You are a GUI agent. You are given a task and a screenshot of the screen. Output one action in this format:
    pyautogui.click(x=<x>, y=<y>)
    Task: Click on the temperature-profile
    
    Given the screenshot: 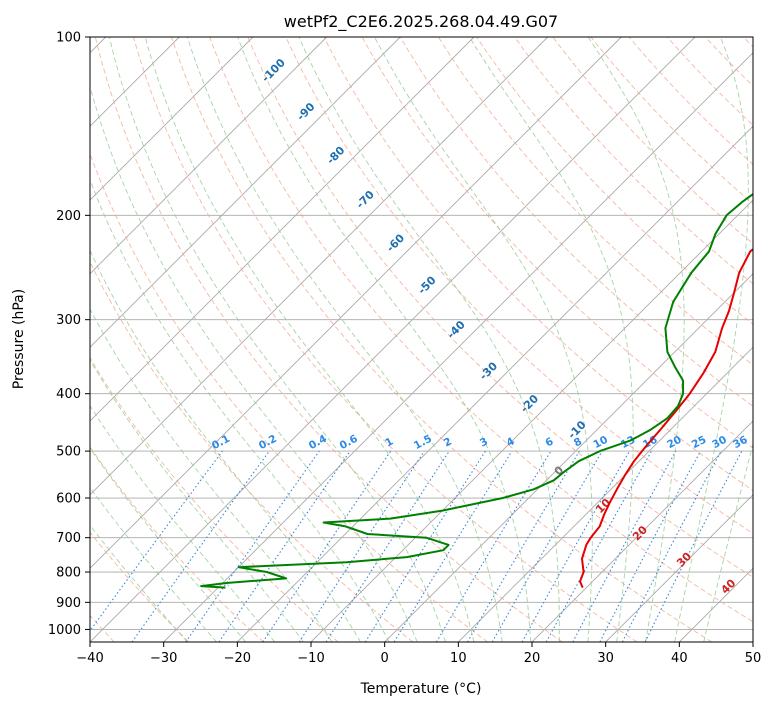 What is the action you would take?
    pyautogui.click(x=666, y=418)
    